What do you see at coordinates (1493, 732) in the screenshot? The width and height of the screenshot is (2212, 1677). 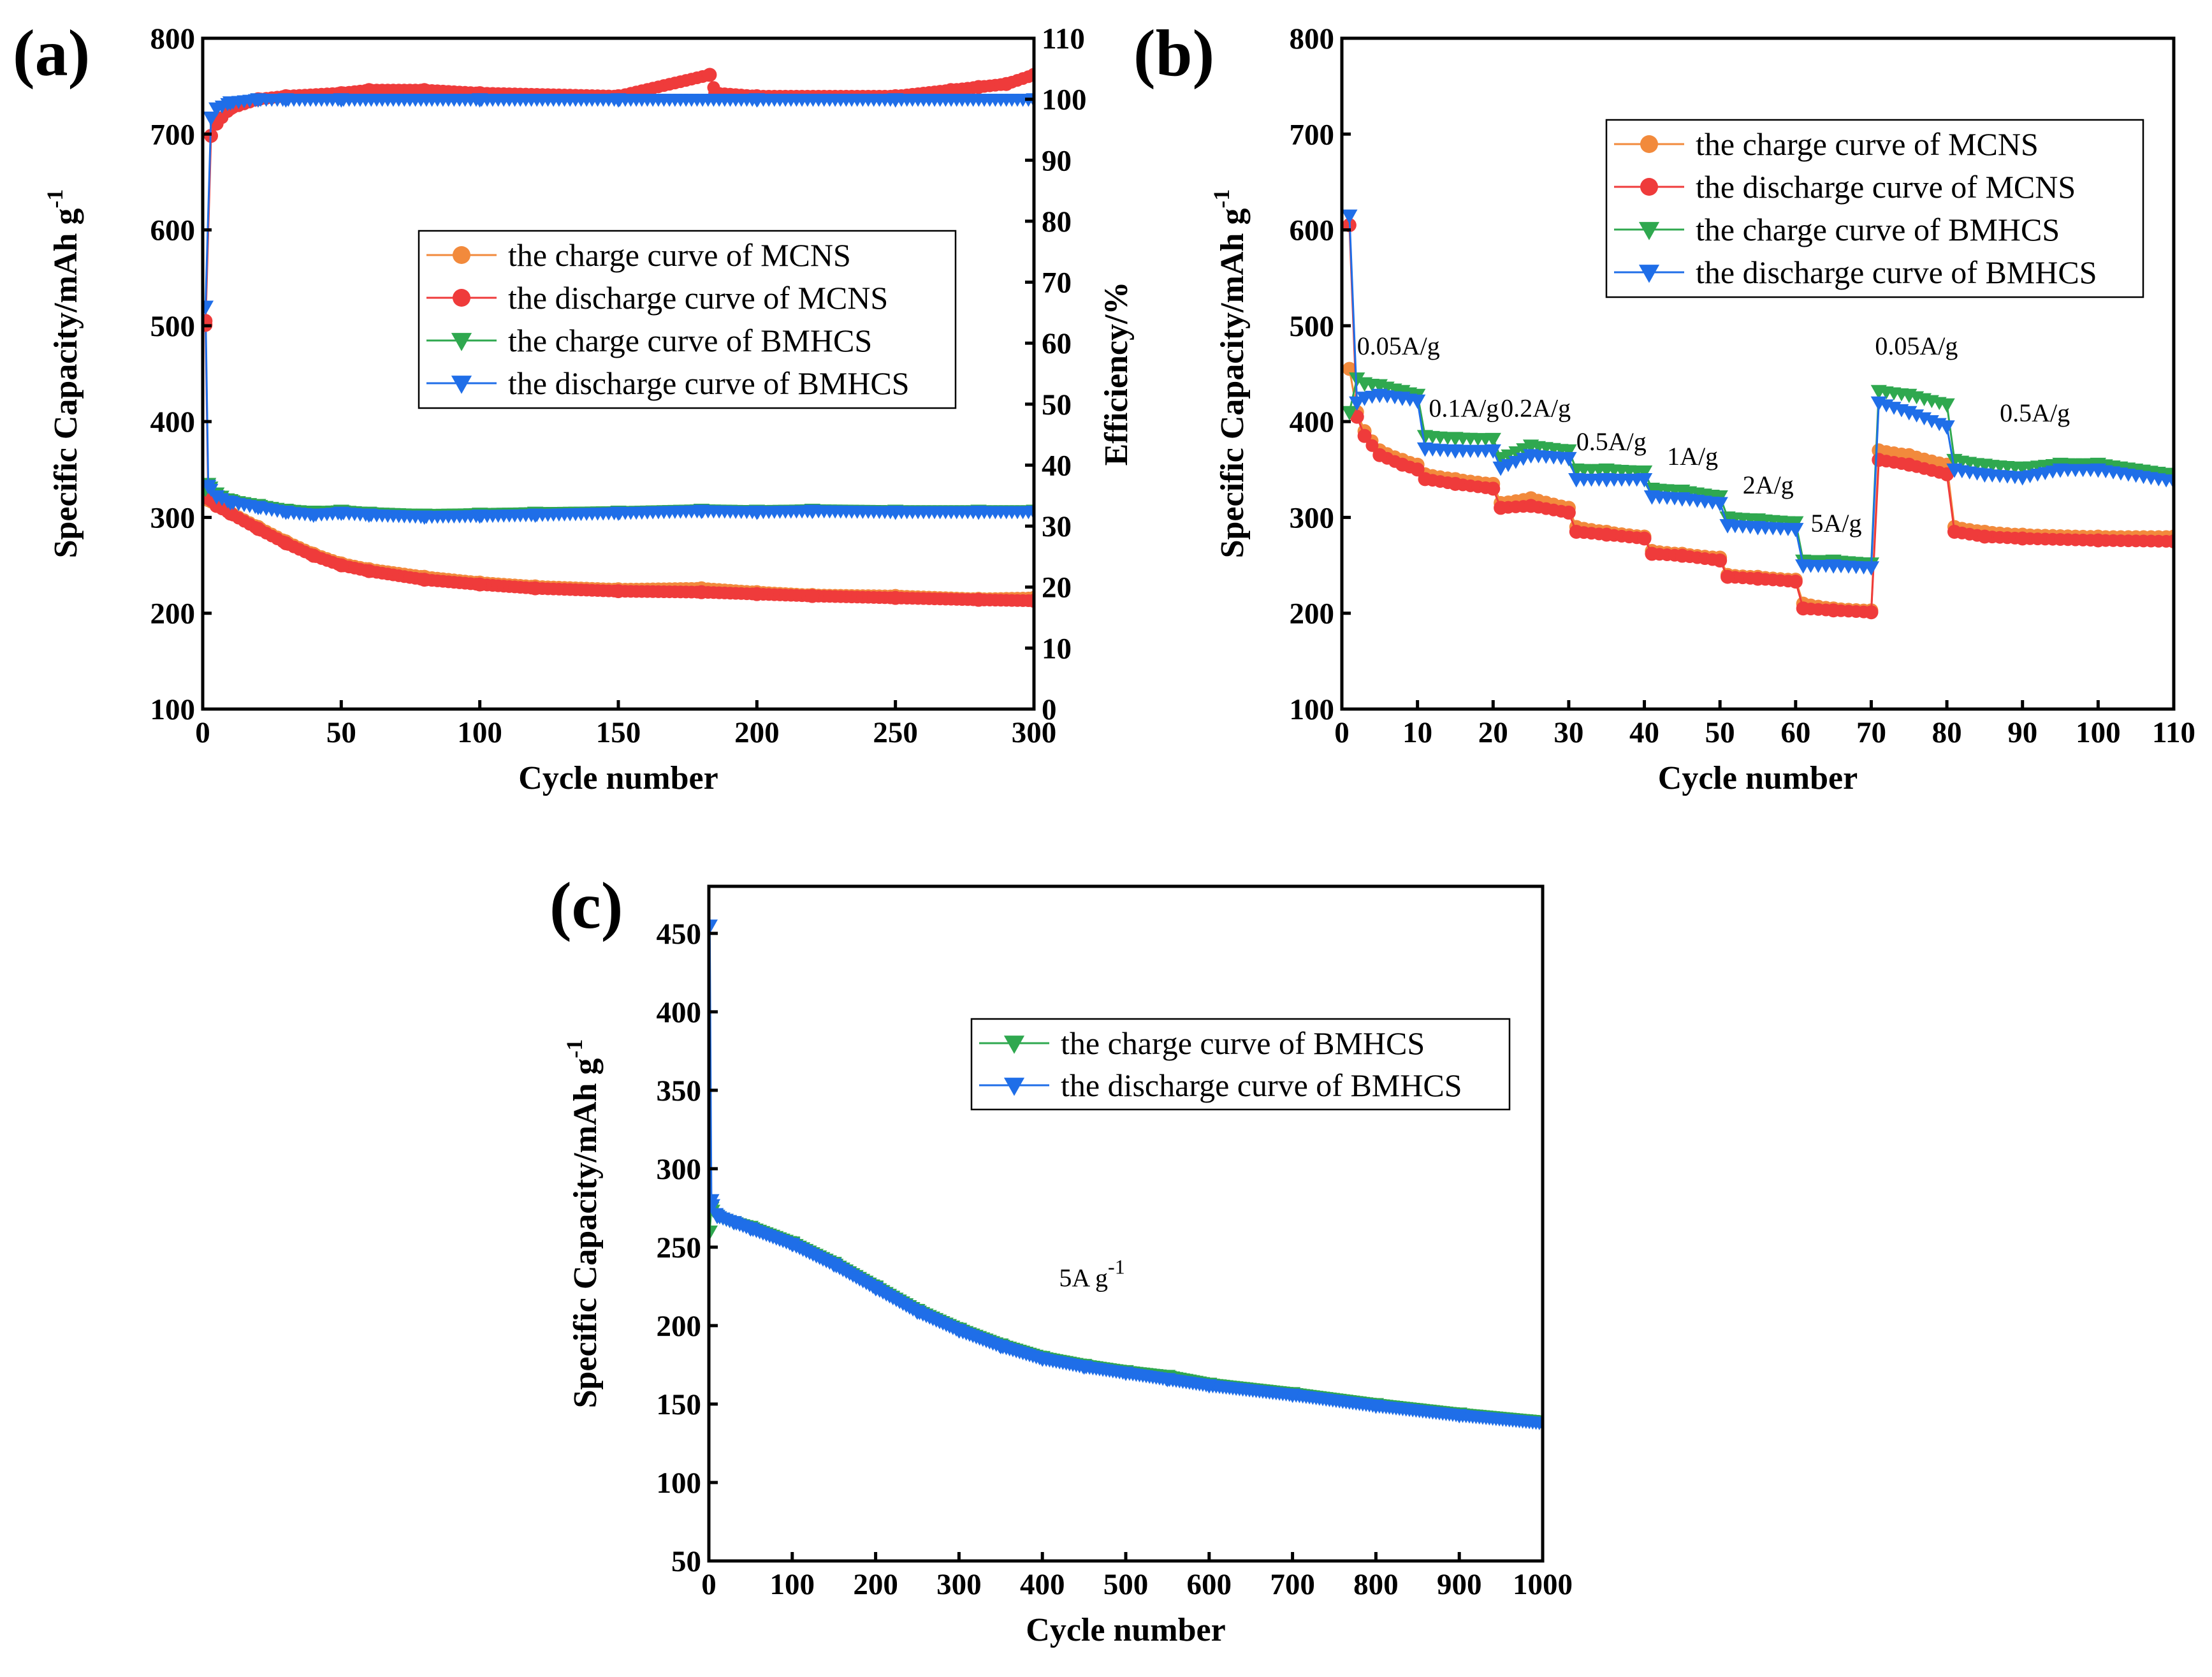 I see `x-tick-label: 20` at bounding box center [1493, 732].